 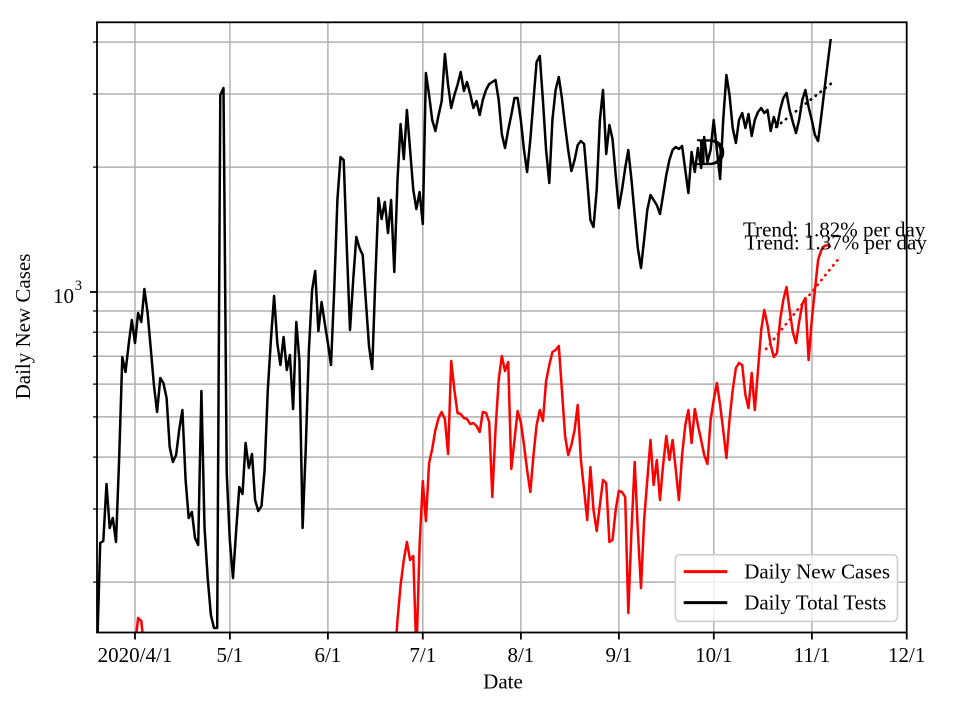 What do you see at coordinates (229, 655) in the screenshot?
I see `svg-text: 5/1` at bounding box center [229, 655].